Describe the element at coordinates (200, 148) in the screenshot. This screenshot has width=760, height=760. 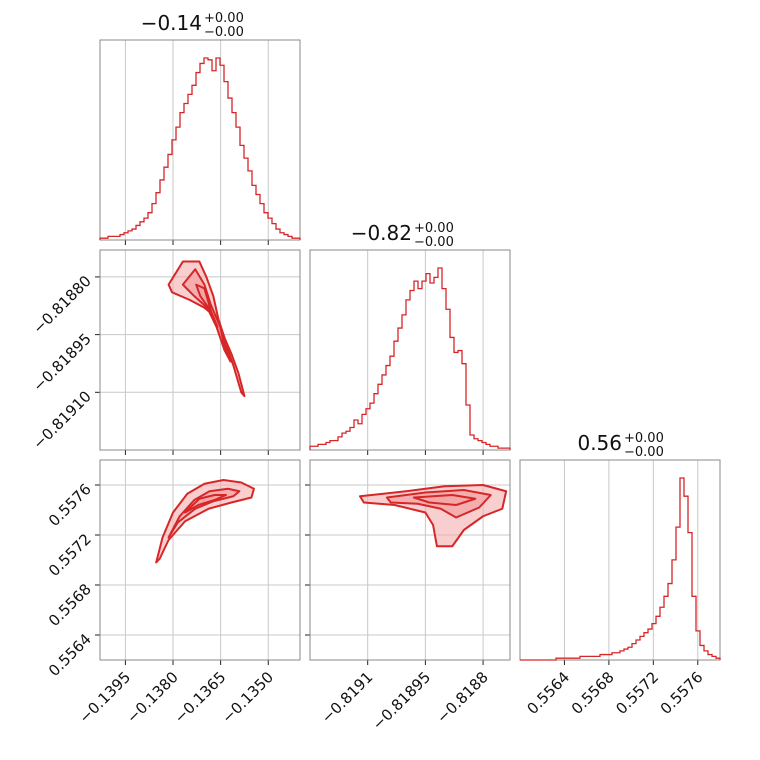
I see `hist-1-1-step` at that location.